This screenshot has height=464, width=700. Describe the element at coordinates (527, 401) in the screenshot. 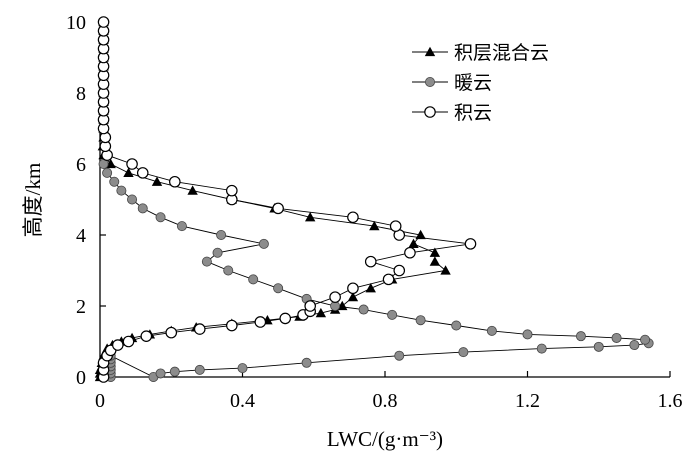

I see `x-tick-label: 1.2` at that location.